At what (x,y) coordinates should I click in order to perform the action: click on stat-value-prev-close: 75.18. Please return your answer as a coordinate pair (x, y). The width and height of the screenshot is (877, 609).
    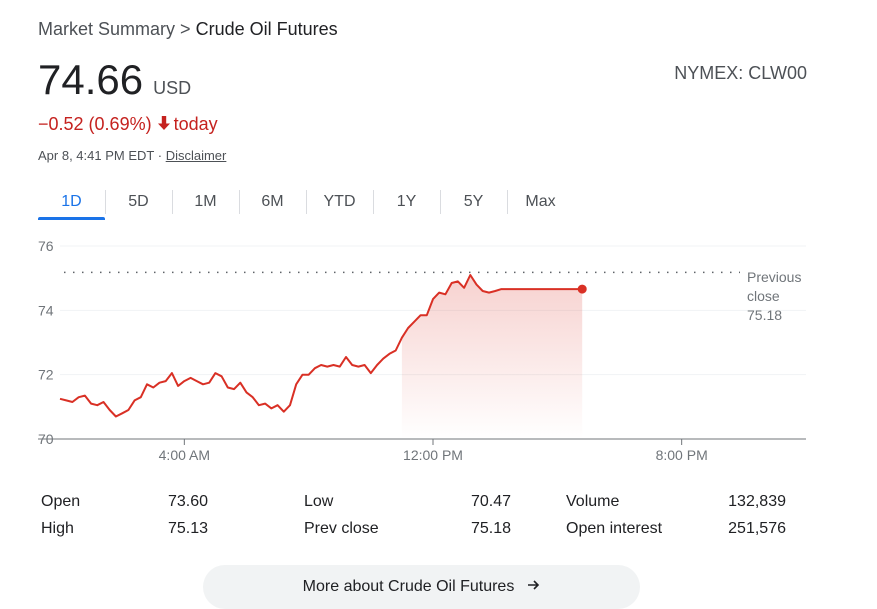
    Looking at the image, I should click on (490, 528).